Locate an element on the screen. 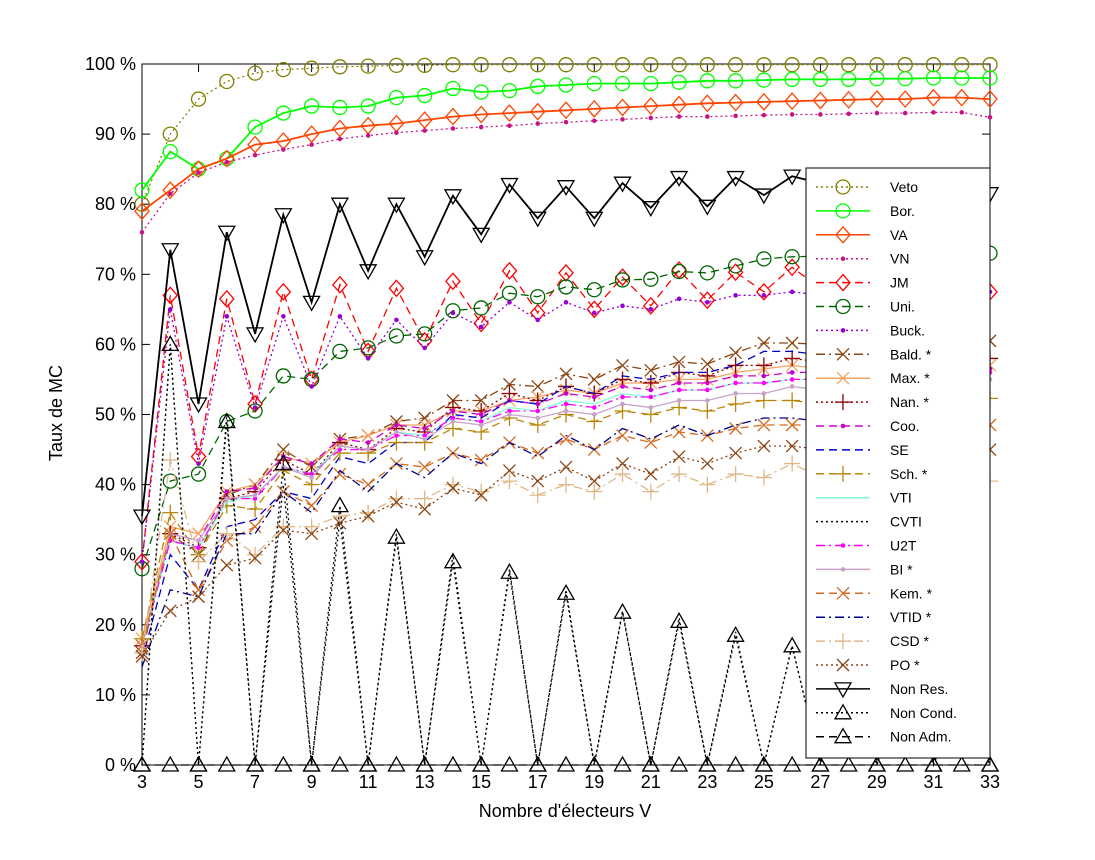 The image size is (1095, 860). legend-item: U2T is located at coordinates (866, 546).